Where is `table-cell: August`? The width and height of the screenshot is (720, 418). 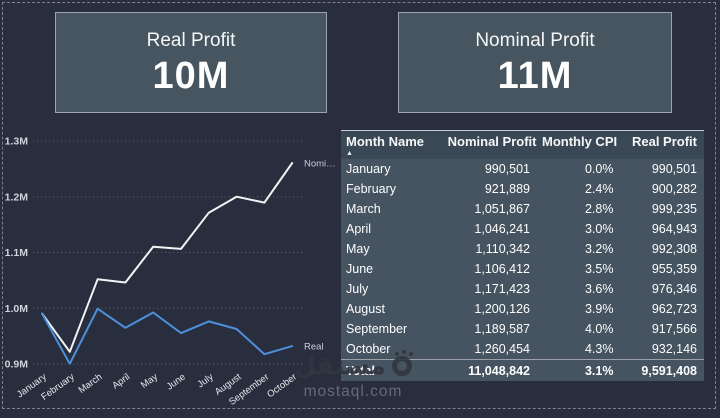 table-cell: August is located at coordinates (392, 309).